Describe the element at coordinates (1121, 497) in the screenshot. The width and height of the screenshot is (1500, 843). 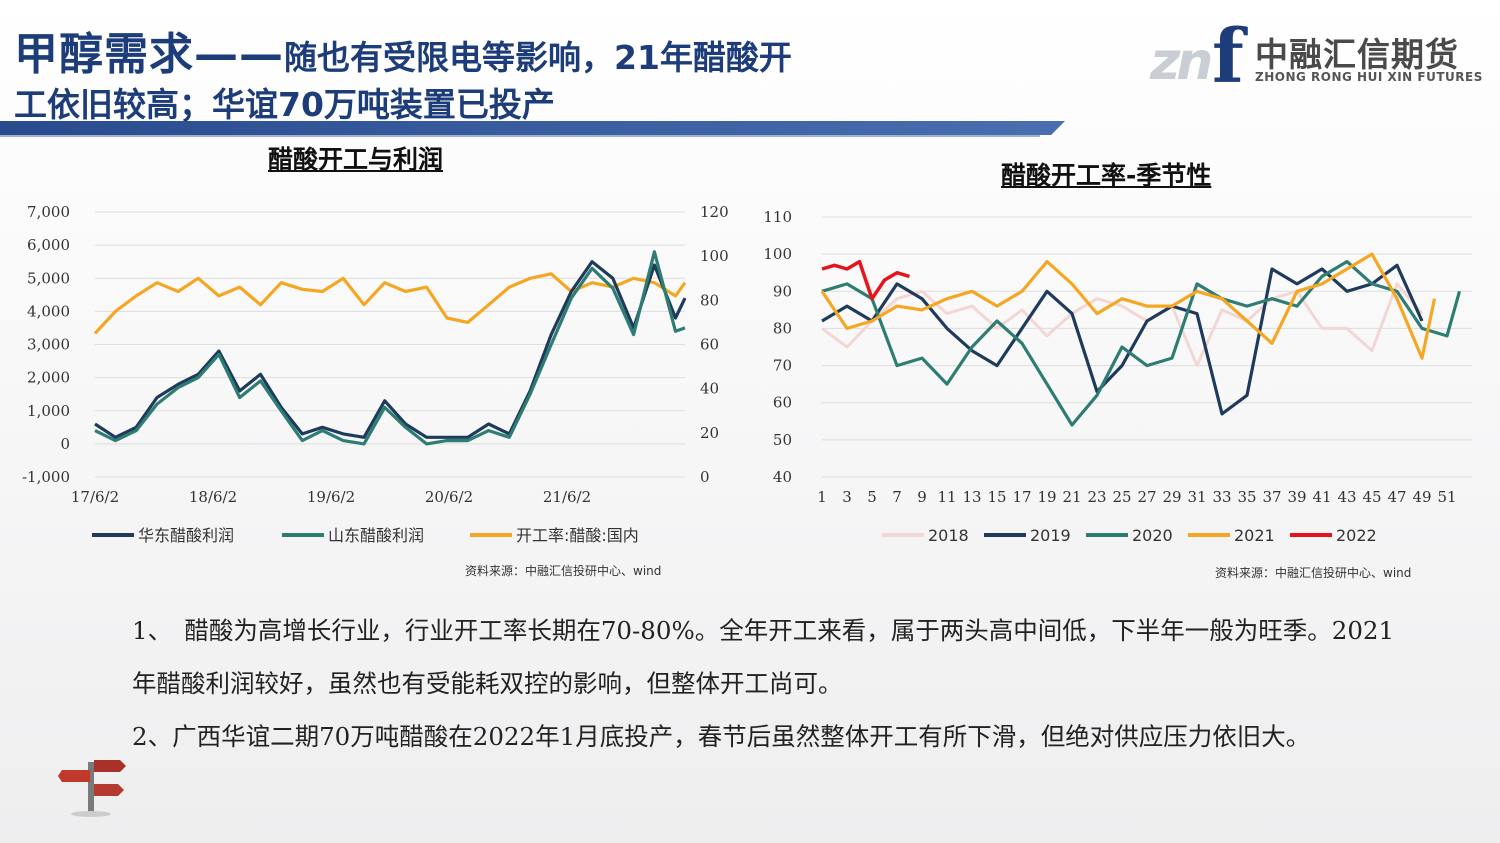
I see `chart2-x-tick: 25` at that location.